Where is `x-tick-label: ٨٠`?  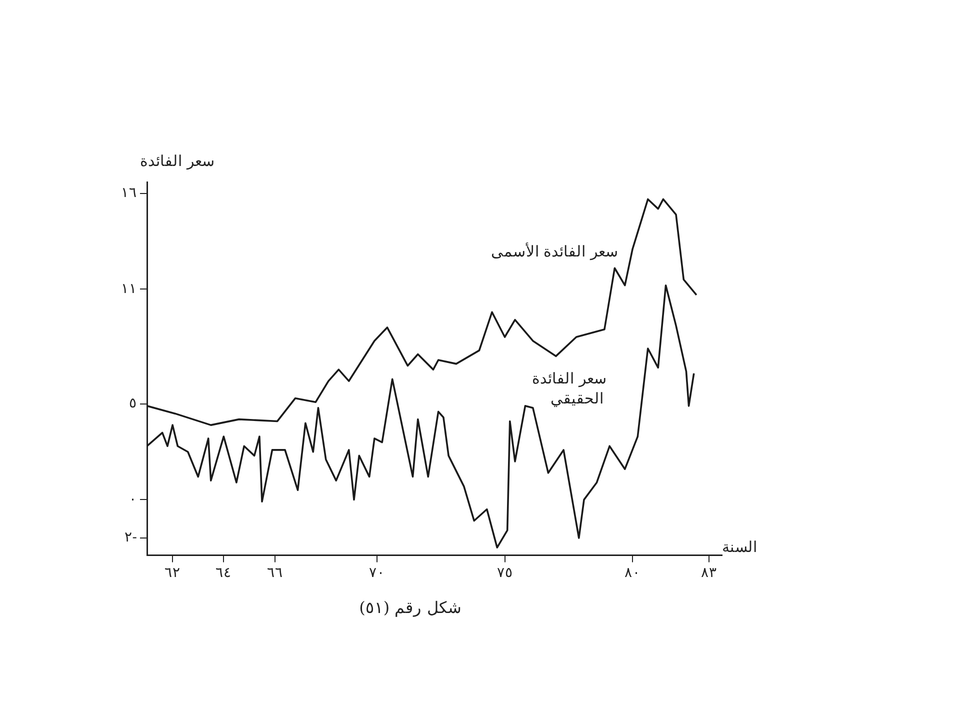
x-tick-label: ٨٠ is located at coordinates (632, 573).